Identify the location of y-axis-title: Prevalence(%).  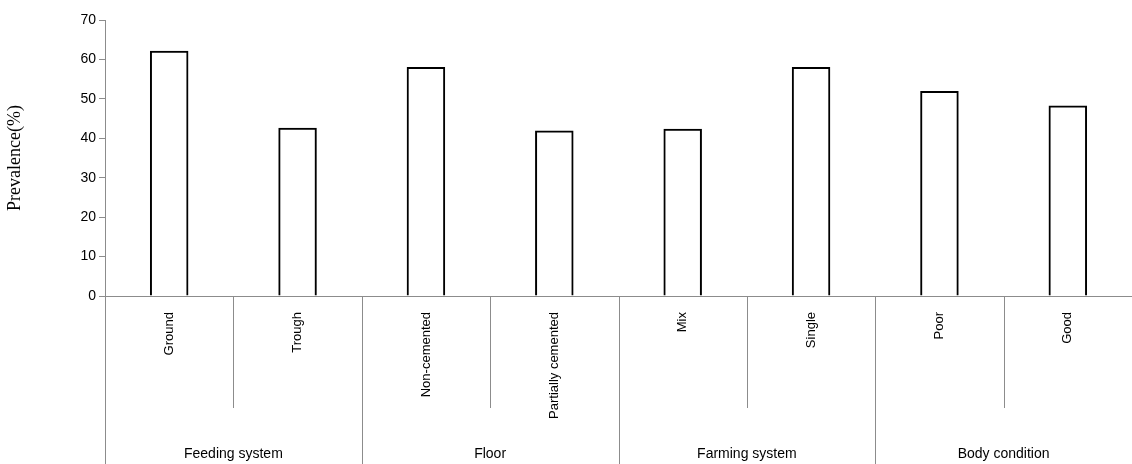
(14, 158).